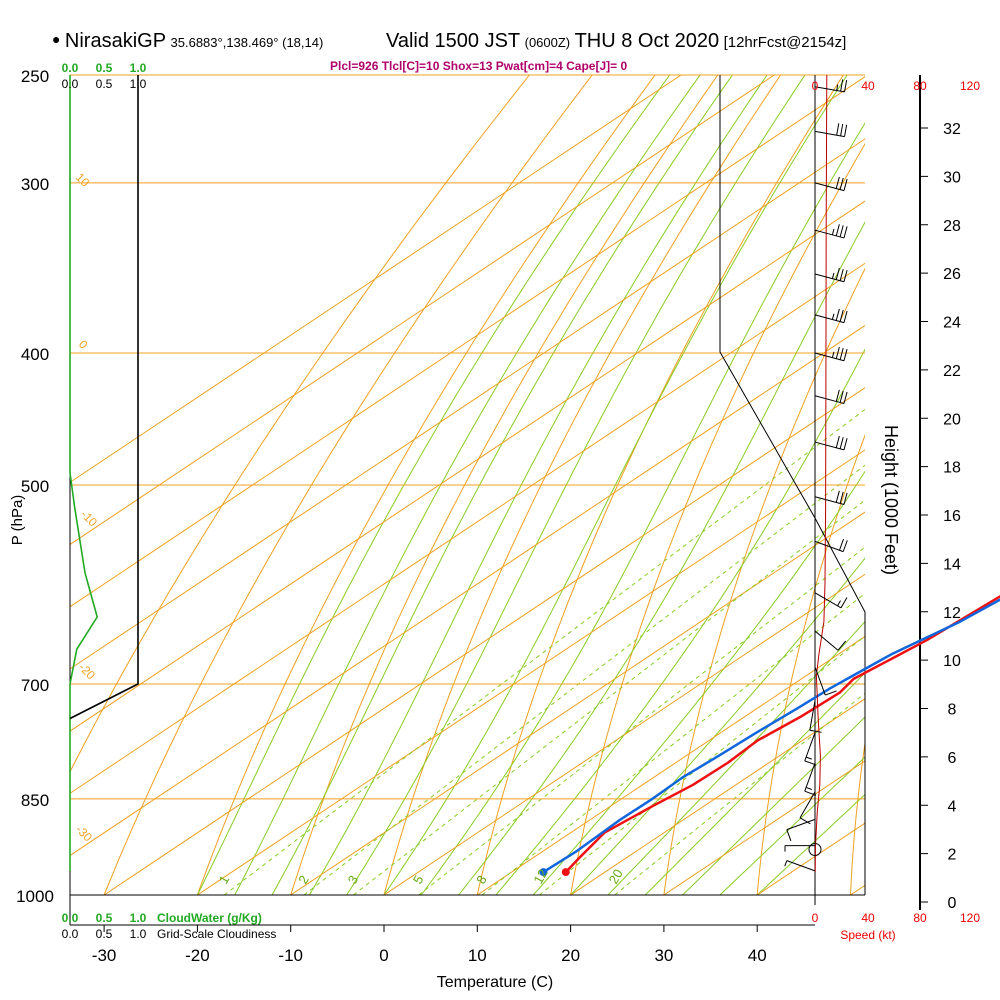 This screenshot has height=1000, width=1000. What do you see at coordinates (952, 806) in the screenshot?
I see `height-tick-label: 4` at bounding box center [952, 806].